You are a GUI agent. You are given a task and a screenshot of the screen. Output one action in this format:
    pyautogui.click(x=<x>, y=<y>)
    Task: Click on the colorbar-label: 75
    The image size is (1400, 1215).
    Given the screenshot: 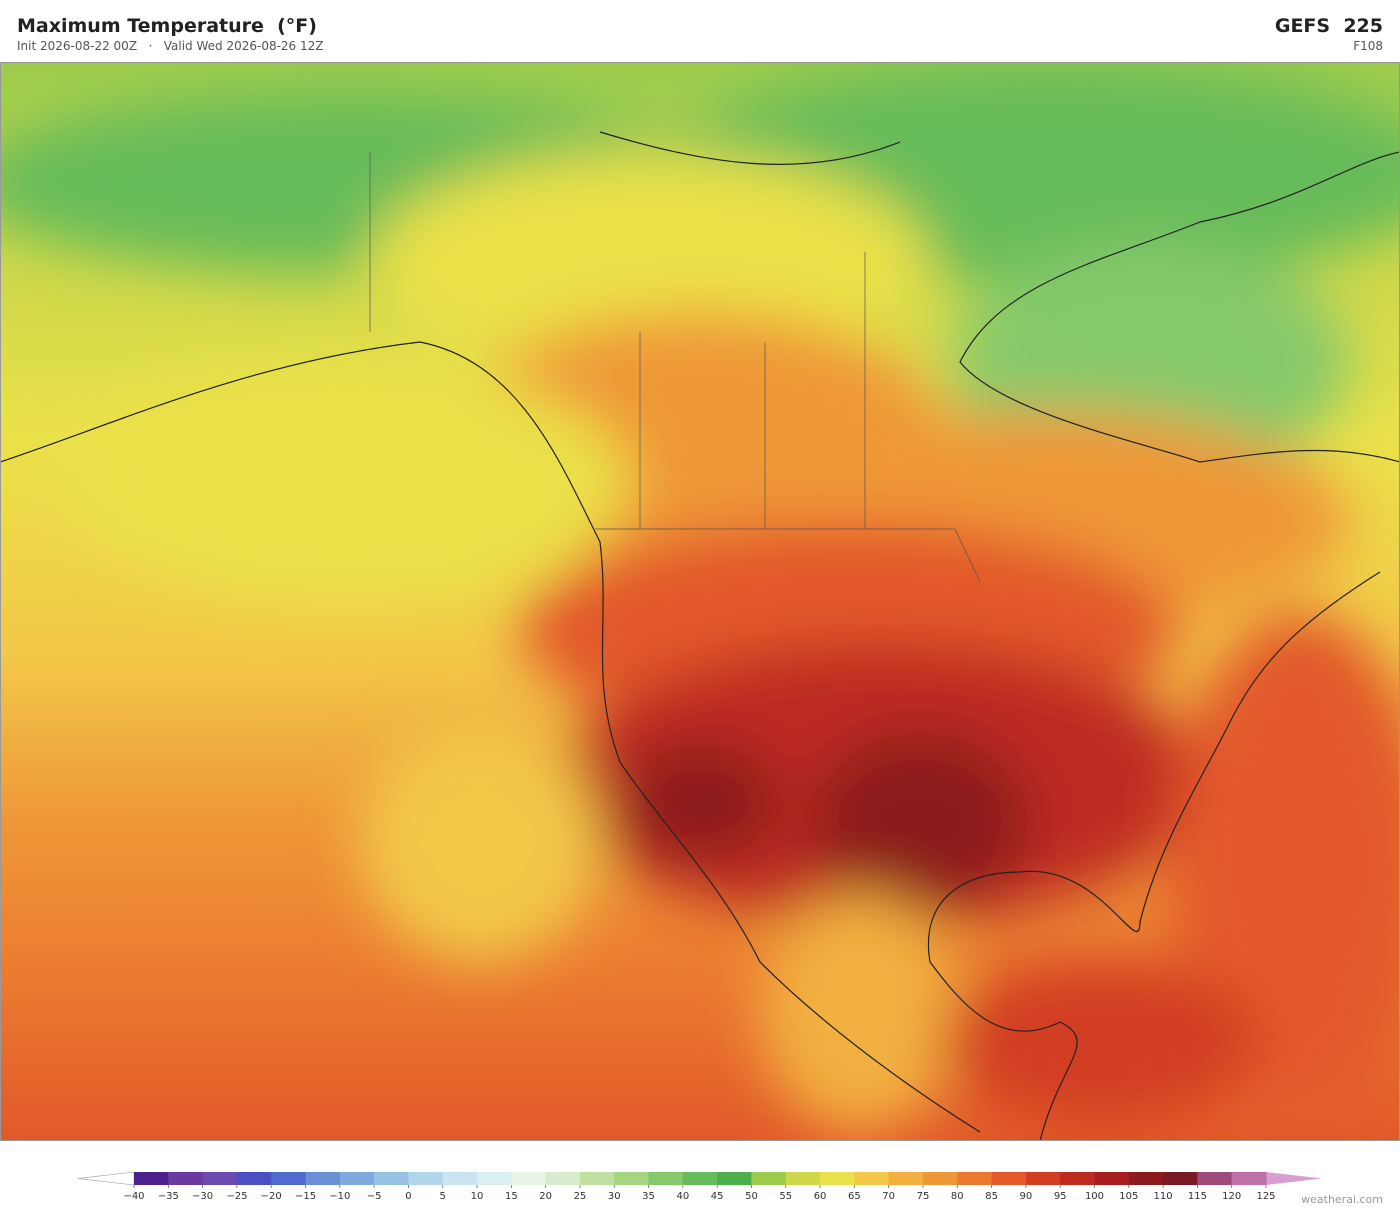 What is the action you would take?
    pyautogui.click(x=923, y=1196)
    